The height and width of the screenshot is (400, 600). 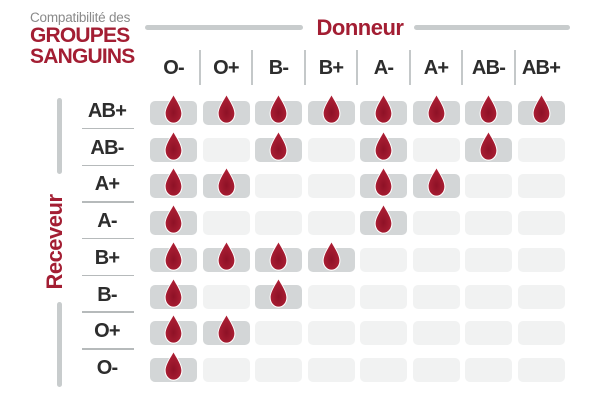 I want to click on cell-O--from-AB--incompatible, so click(x=488, y=369).